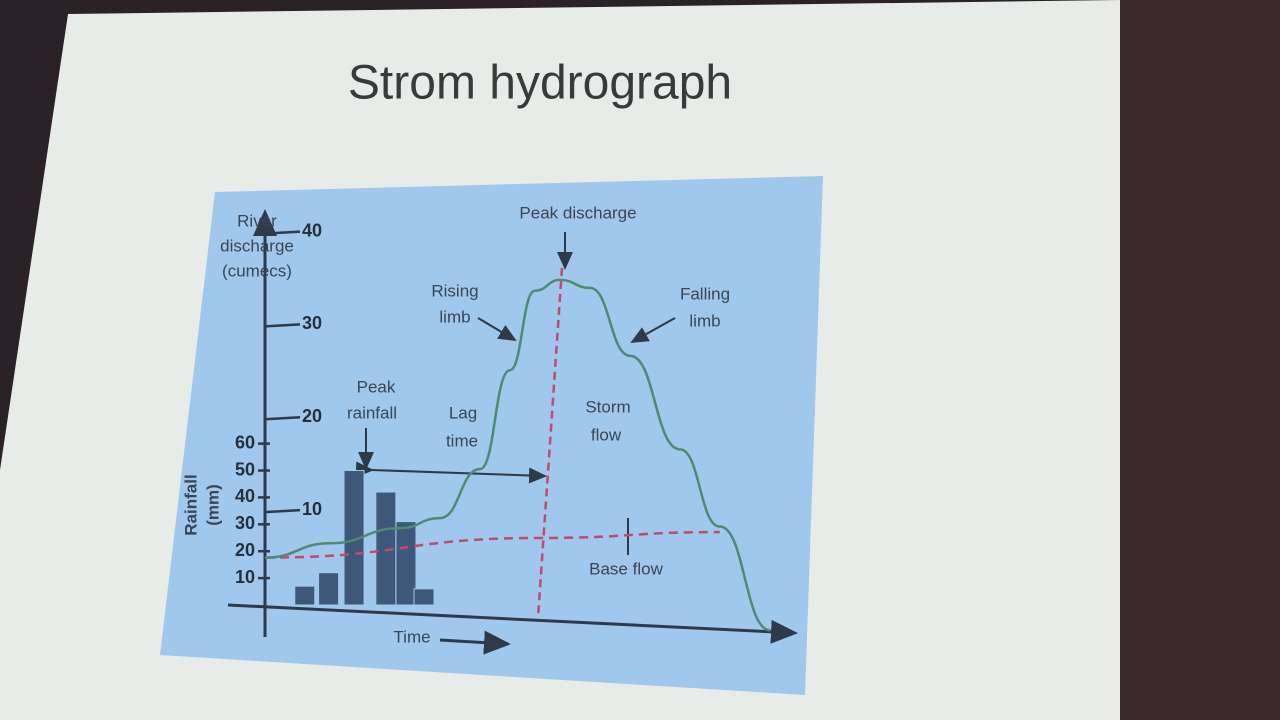 The image size is (1280, 720). Describe the element at coordinates (454, 290) in the screenshot. I see `annotation: Rising` at that location.